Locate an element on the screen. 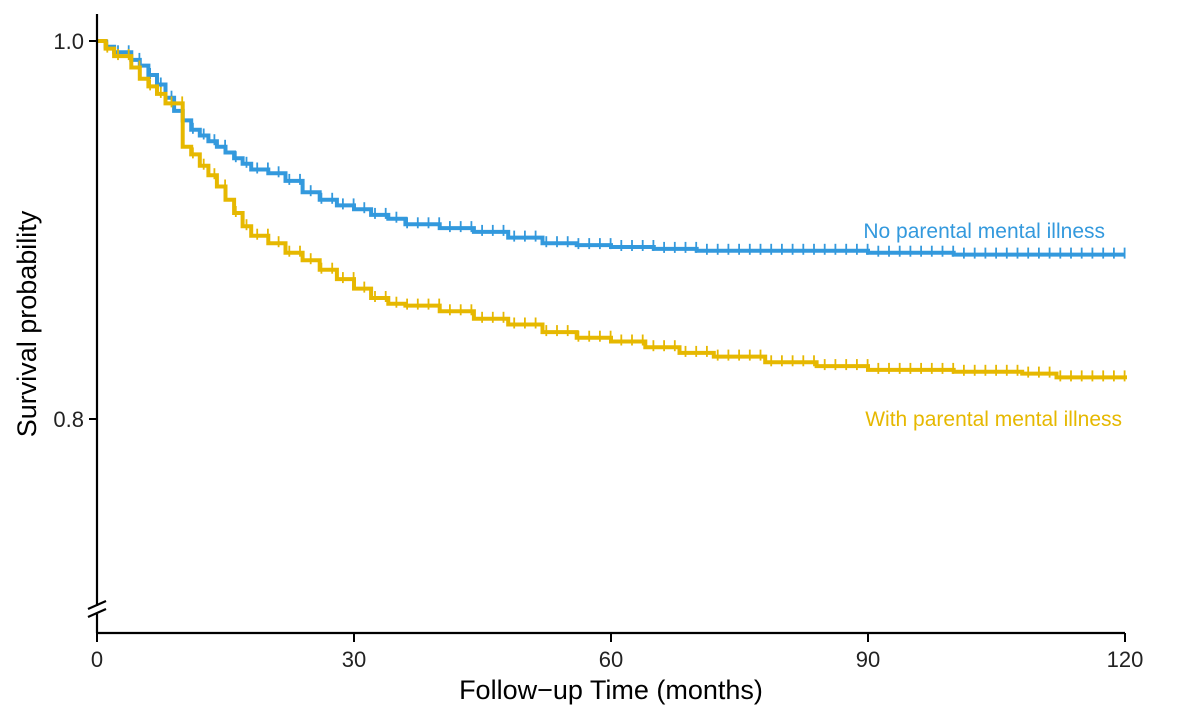 The height and width of the screenshot is (721, 1200). y-tick-label-1: 0.8 is located at coordinates (68, 419).